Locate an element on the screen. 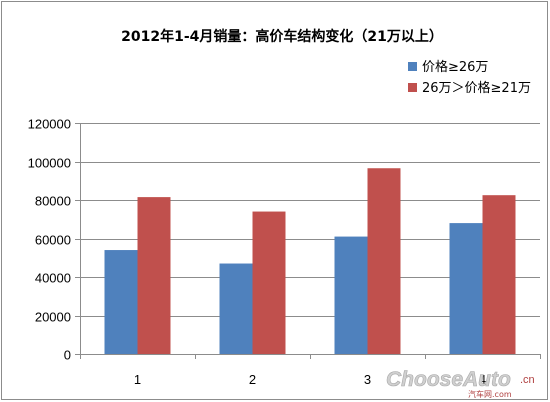 Image resolution: width=550 pixels, height=402 pixels. y-tick-label: 120000 is located at coordinates (49, 124).